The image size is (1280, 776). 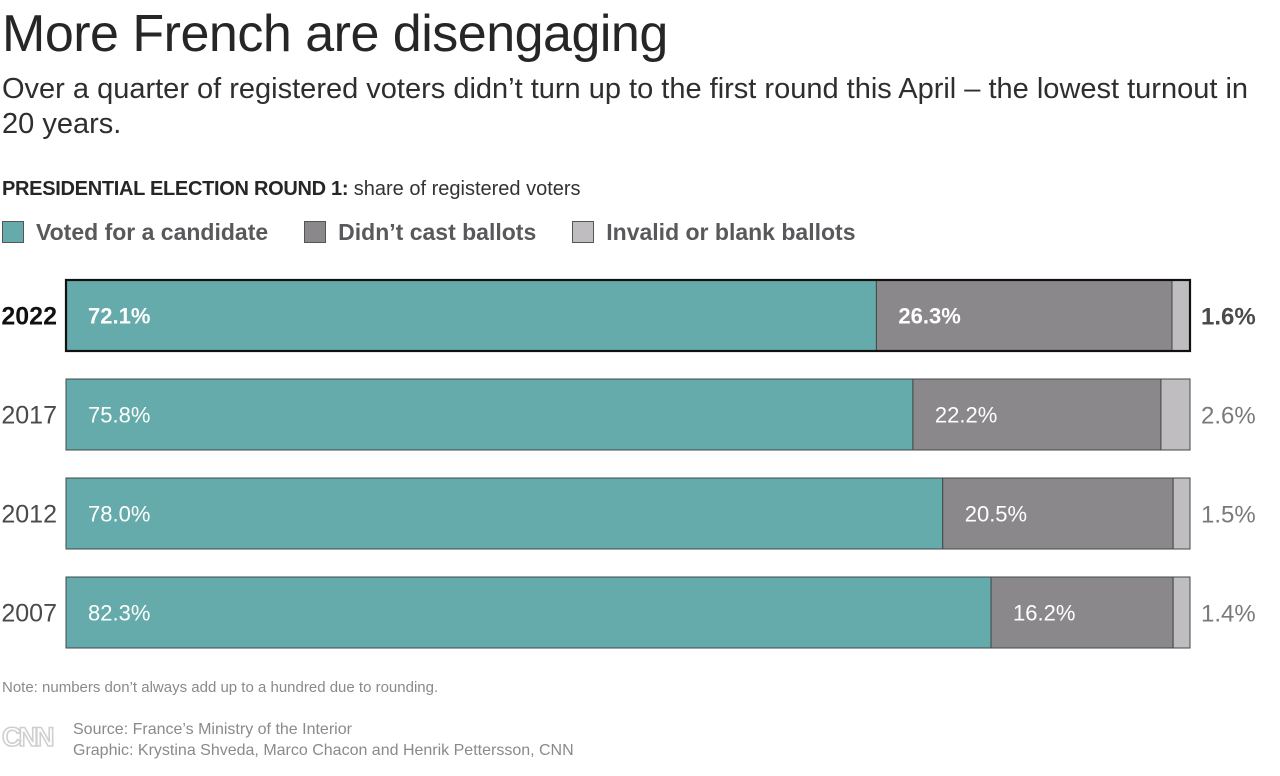 I want to click on data-label-voted-2007: 82.3%, so click(x=119, y=613).